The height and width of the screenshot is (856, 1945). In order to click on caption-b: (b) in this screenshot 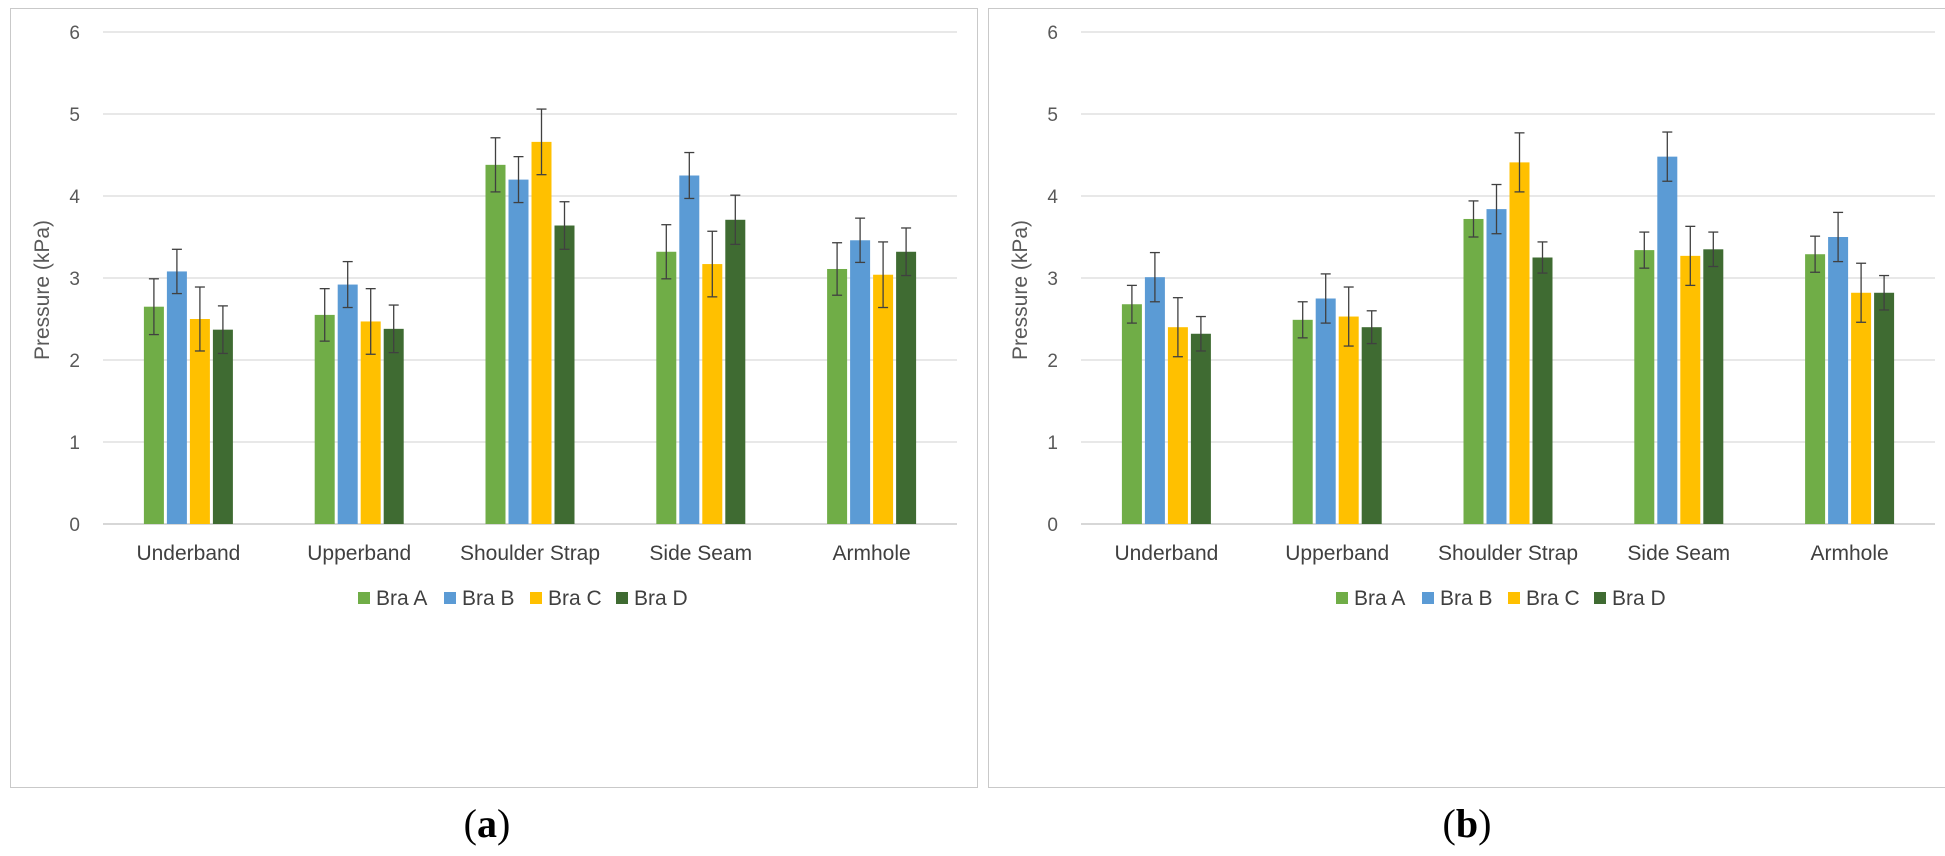, I will do `click(1467, 823)`.